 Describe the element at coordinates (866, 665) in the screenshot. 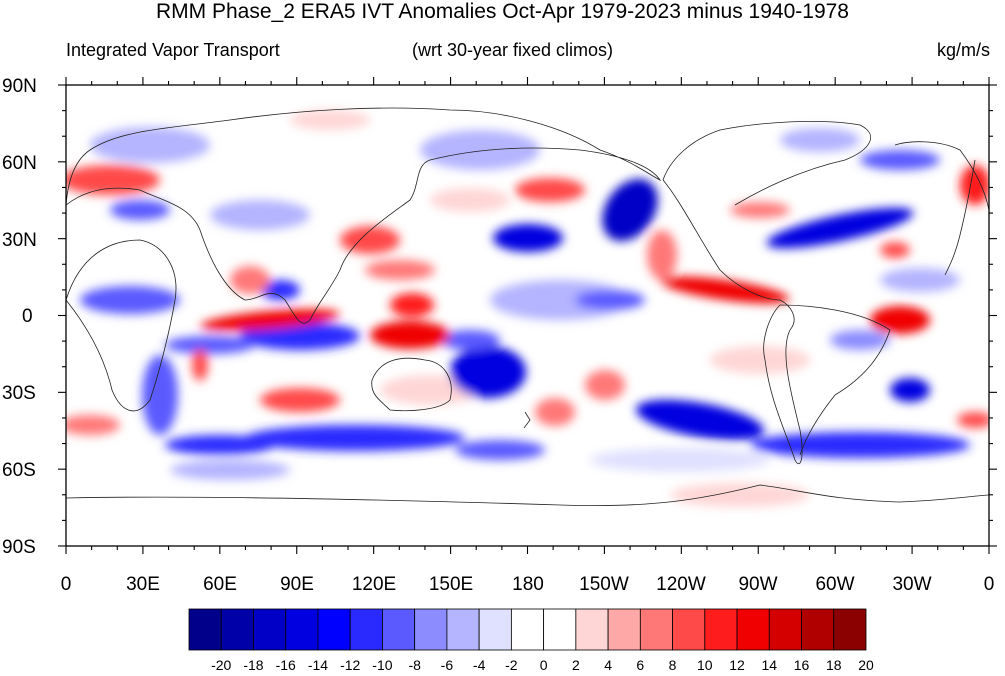

I see `colorbar-label: 20` at that location.